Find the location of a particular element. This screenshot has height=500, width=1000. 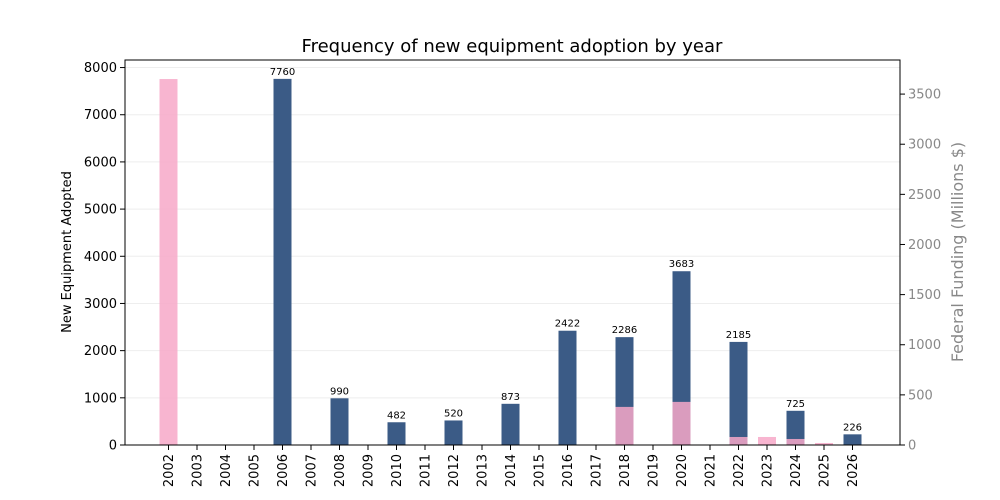

x-tick-label-2008: 2008 is located at coordinates (340, 470).